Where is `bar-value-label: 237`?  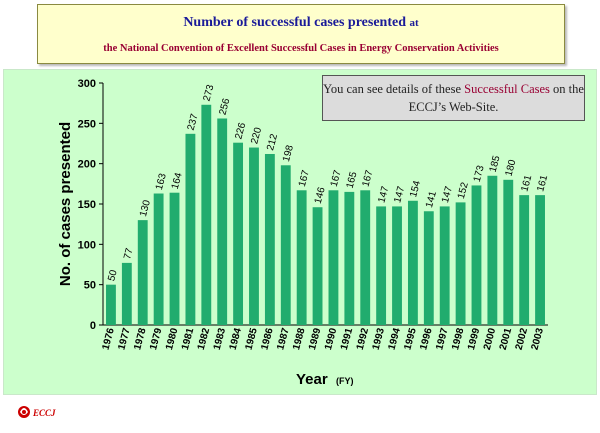
bar-value-label: 237 is located at coordinates (193, 121).